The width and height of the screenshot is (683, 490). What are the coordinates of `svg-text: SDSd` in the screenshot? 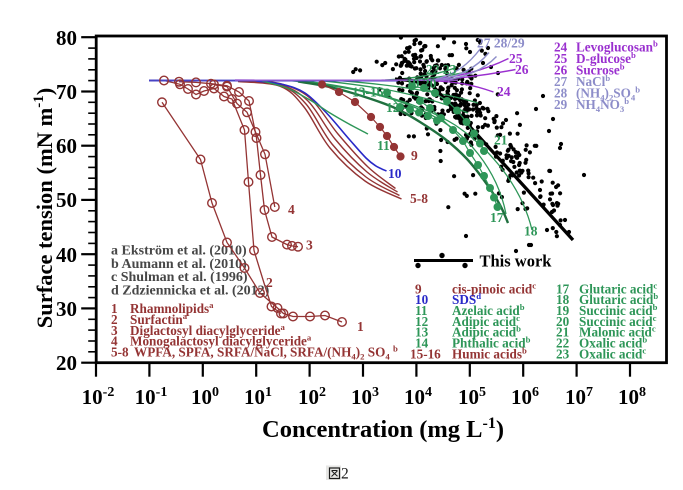 It's located at (466, 299).